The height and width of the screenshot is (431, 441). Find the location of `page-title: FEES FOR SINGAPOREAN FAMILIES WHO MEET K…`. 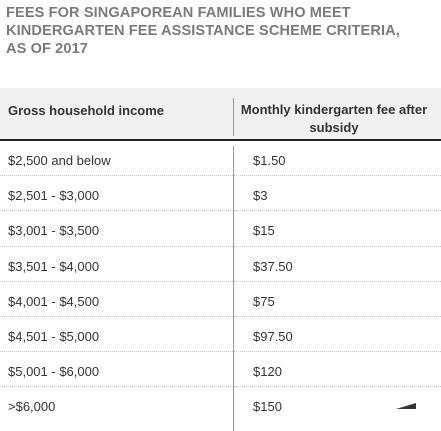

page-title: FEES FOR SINGAPOREAN FAMILIES WHO MEET K… is located at coordinates (203, 30).